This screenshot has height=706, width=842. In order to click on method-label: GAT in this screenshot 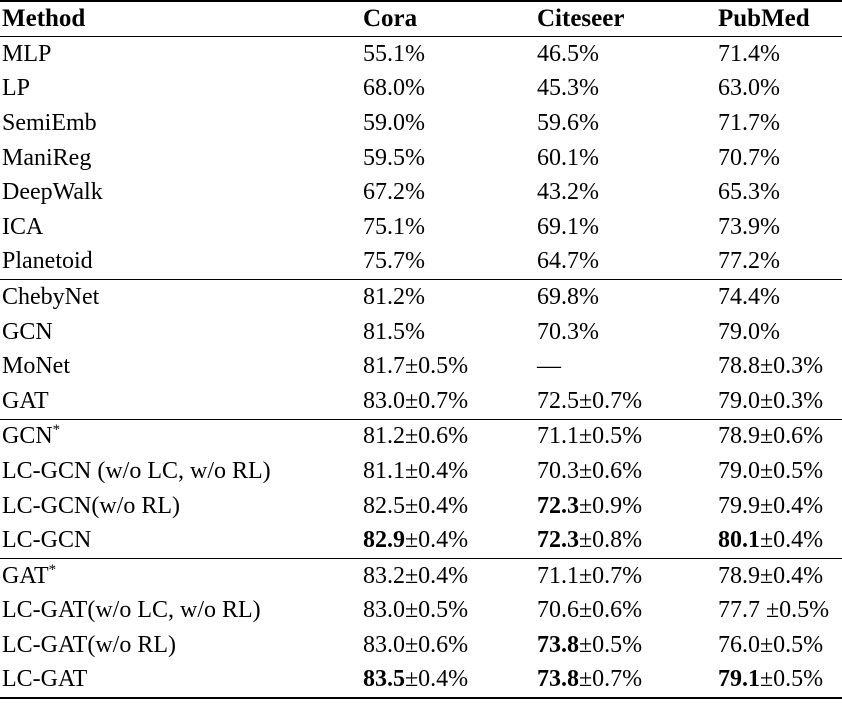, I will do `click(25, 400)`.